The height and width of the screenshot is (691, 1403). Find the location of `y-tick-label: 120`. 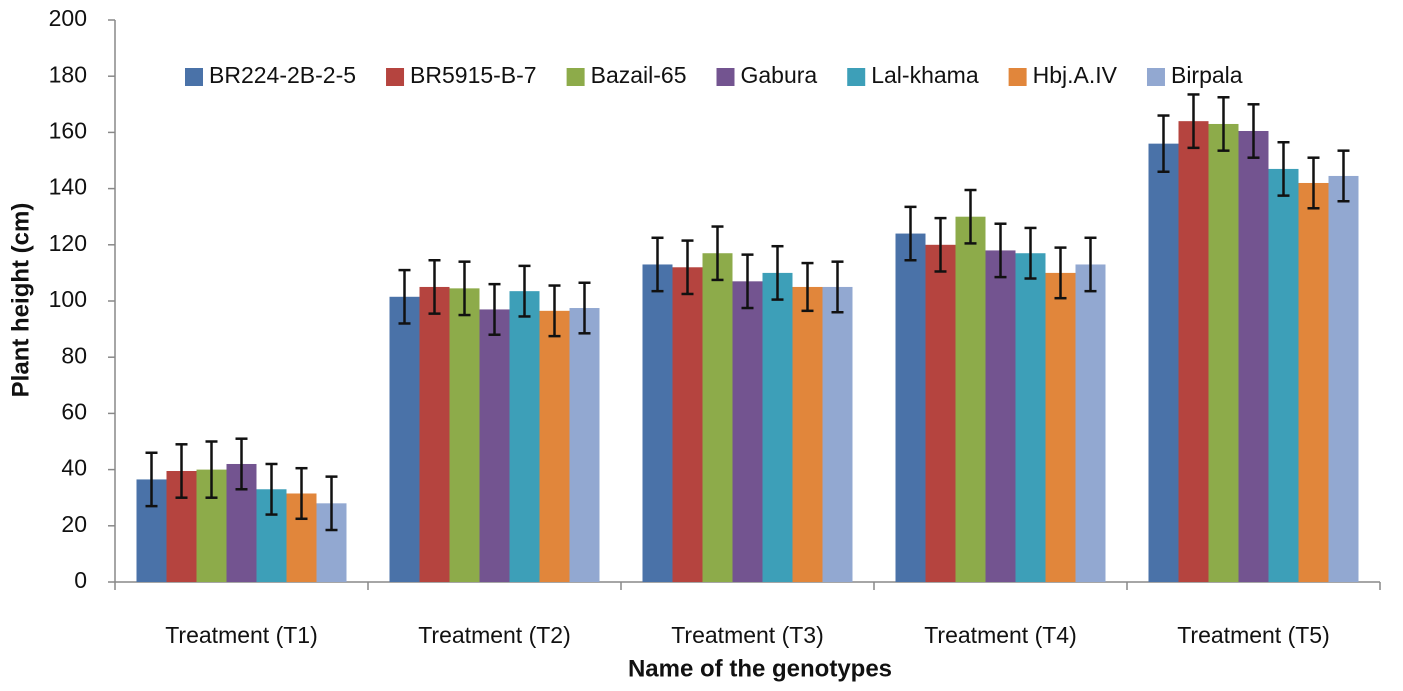

y-tick-label: 120 is located at coordinates (68, 243).